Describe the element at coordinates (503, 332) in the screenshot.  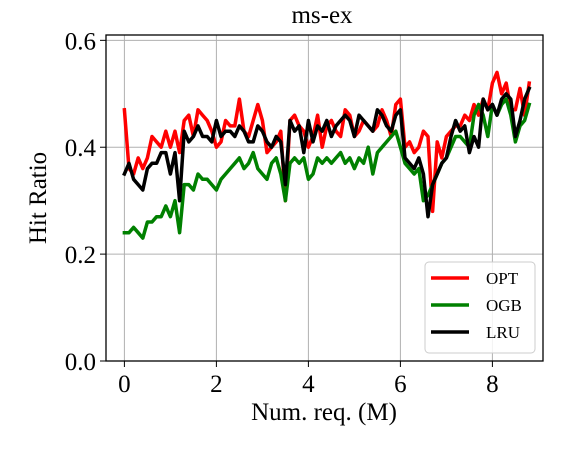
I see `legend-label-lru: LRU` at that location.